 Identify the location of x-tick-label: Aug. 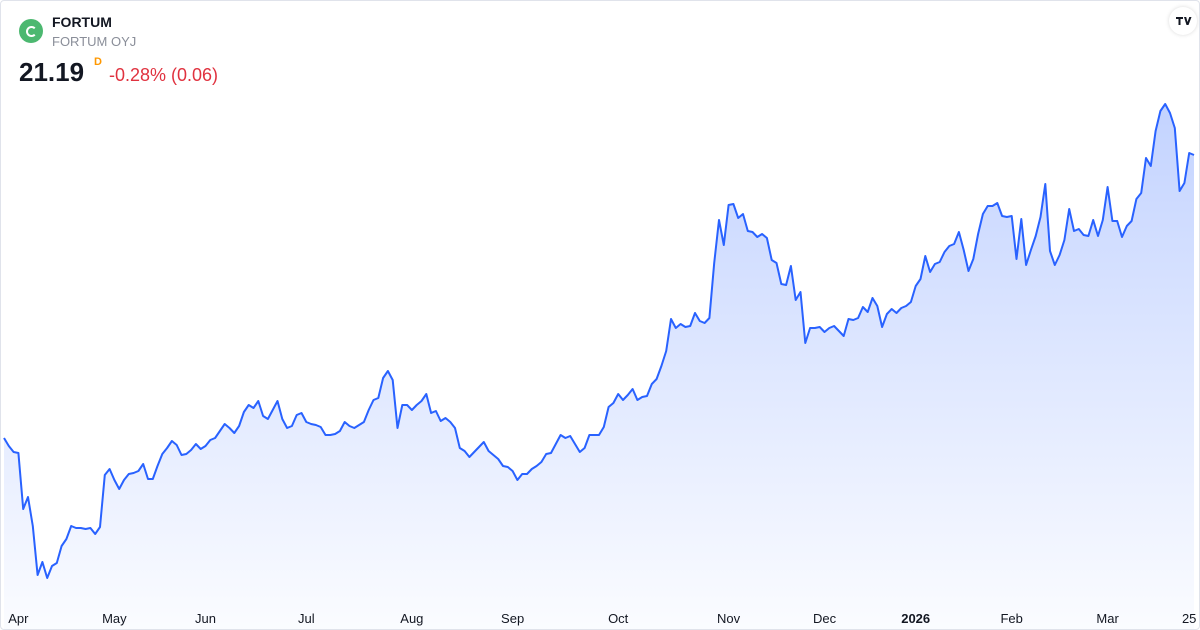
(411, 618).